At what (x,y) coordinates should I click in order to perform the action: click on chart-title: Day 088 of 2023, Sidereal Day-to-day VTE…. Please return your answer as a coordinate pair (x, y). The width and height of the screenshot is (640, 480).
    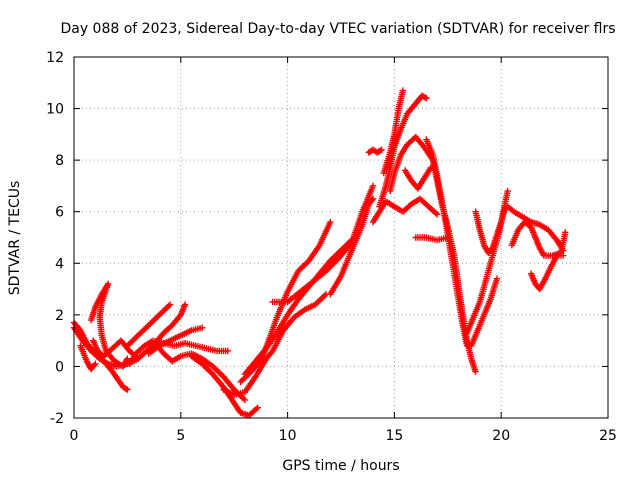
    Looking at the image, I should click on (337, 29).